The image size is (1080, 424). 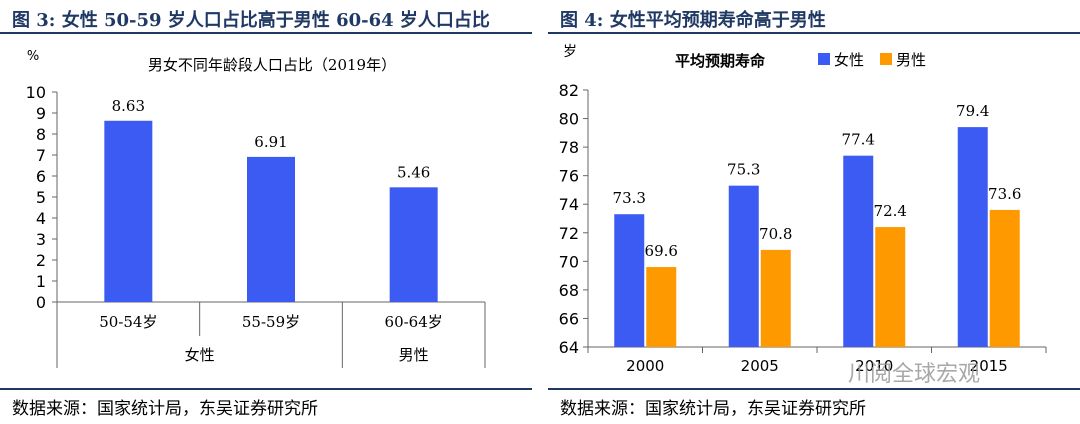 I want to click on y-unit-label: %, so click(x=33, y=56).